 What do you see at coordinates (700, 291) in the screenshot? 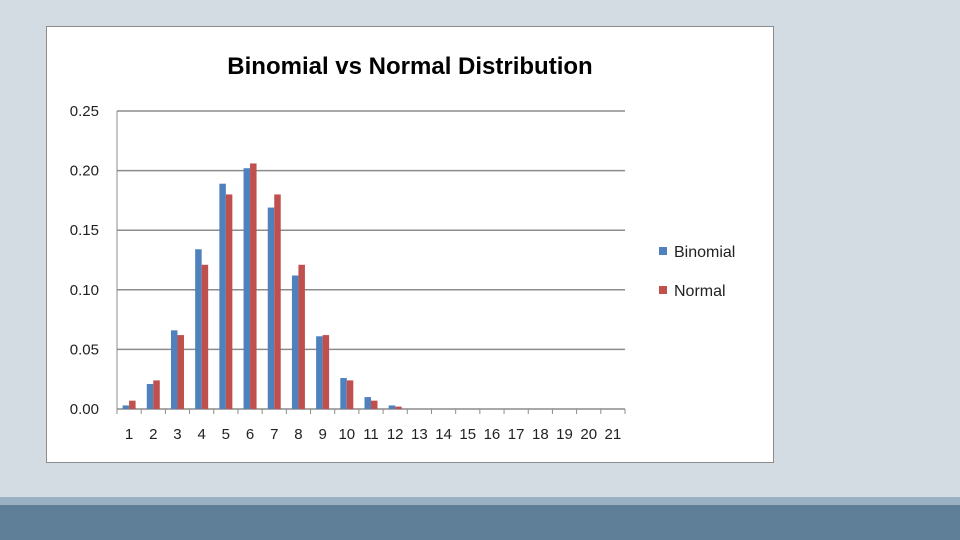
I see `legend-label-normal: Normal` at bounding box center [700, 291].